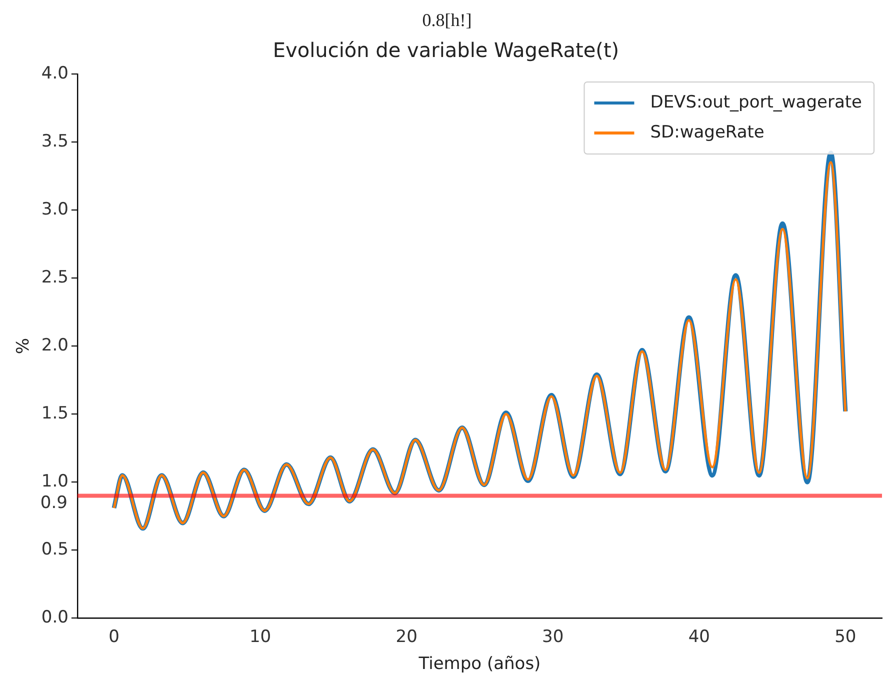 The image size is (894, 687). What do you see at coordinates (54, 550) in the screenshot?
I see `y-tick-label: 0.5` at bounding box center [54, 550].